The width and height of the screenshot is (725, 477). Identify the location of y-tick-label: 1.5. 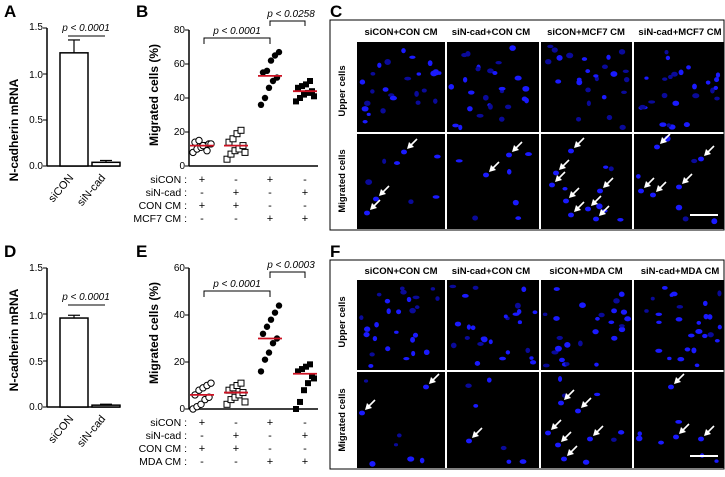
(36, 27).